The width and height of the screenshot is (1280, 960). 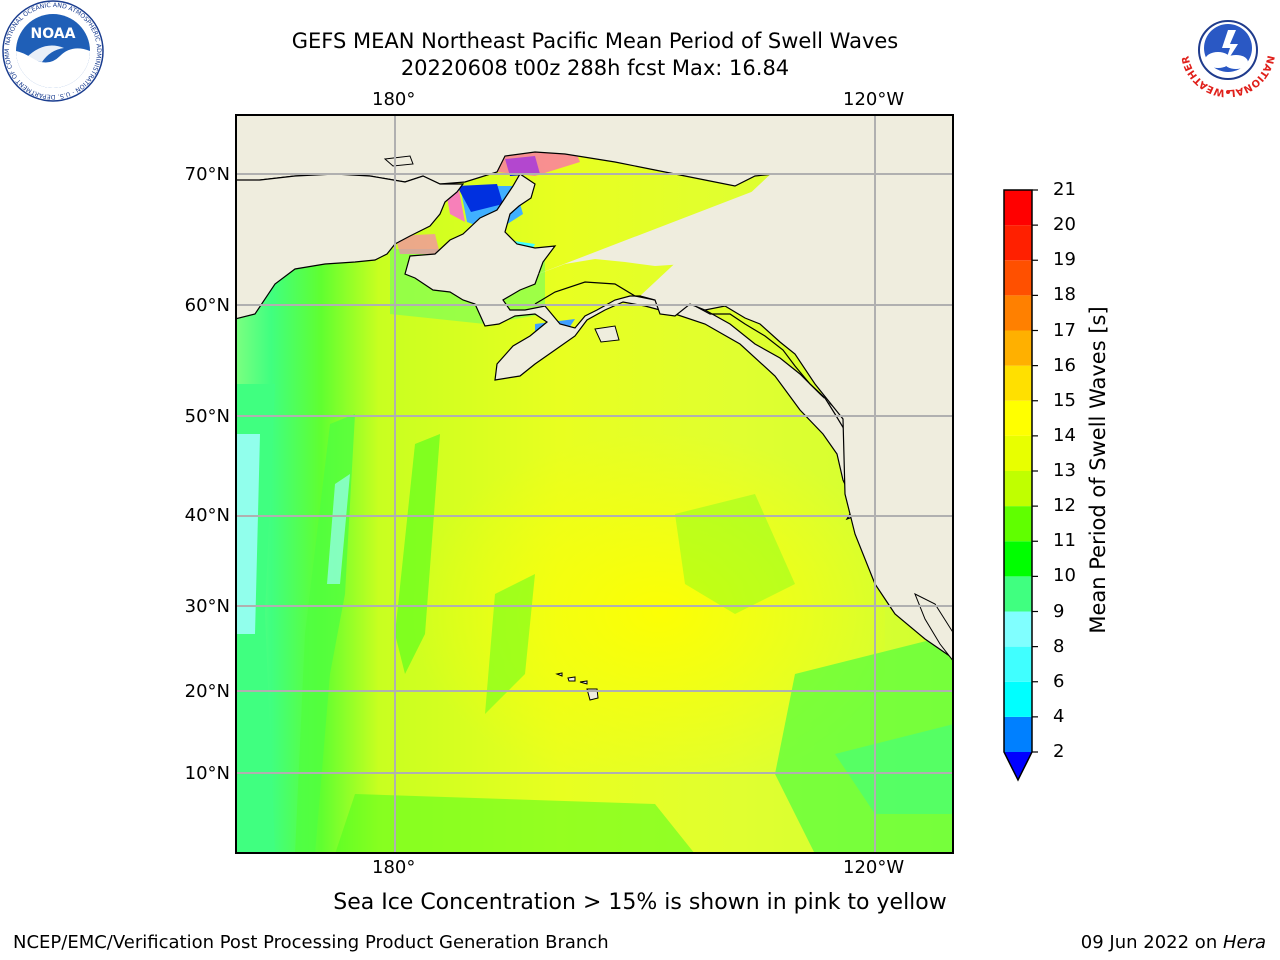 What do you see at coordinates (1226, 50) in the screenshot?
I see `nws-logo: NATIONAL WEATHER SERVICE` at bounding box center [1226, 50].